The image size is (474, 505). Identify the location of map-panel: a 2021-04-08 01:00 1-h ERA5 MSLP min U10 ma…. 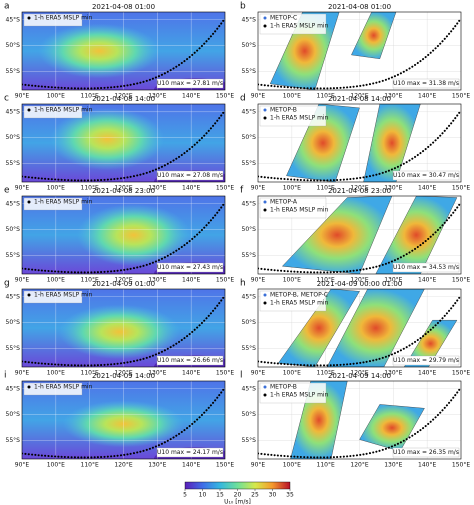
(119, 51).